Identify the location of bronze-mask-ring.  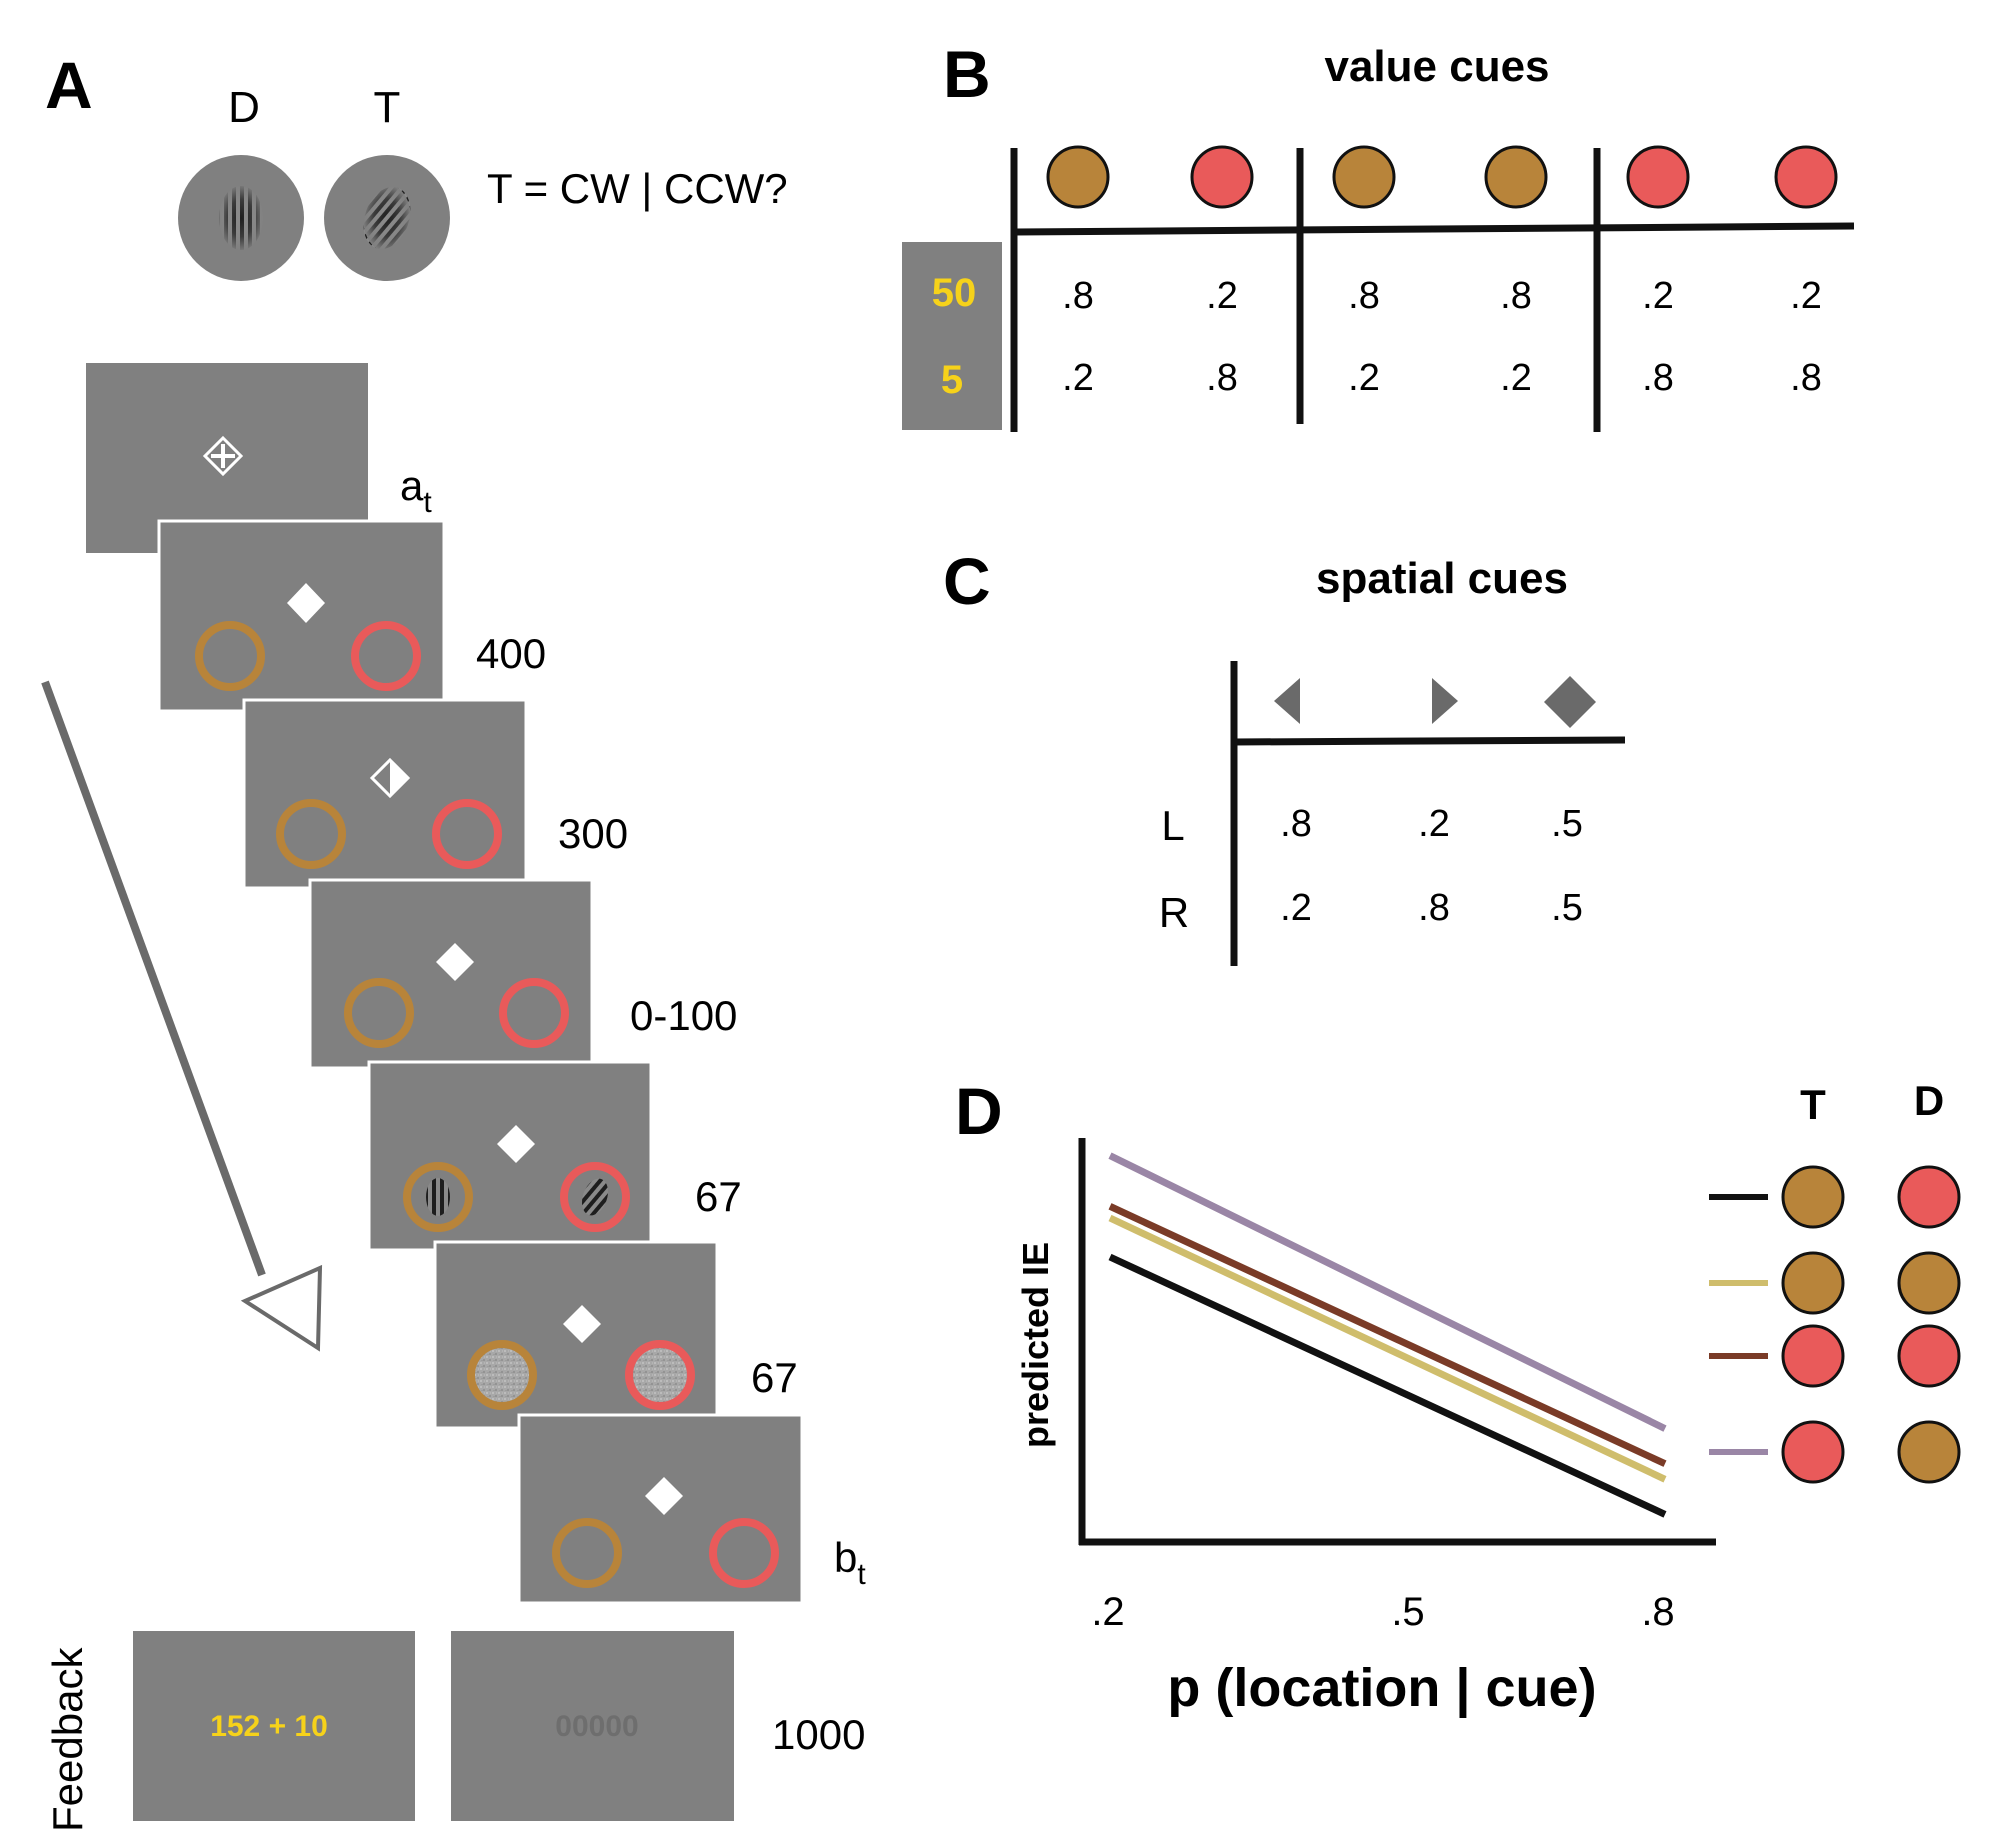
(502, 1375).